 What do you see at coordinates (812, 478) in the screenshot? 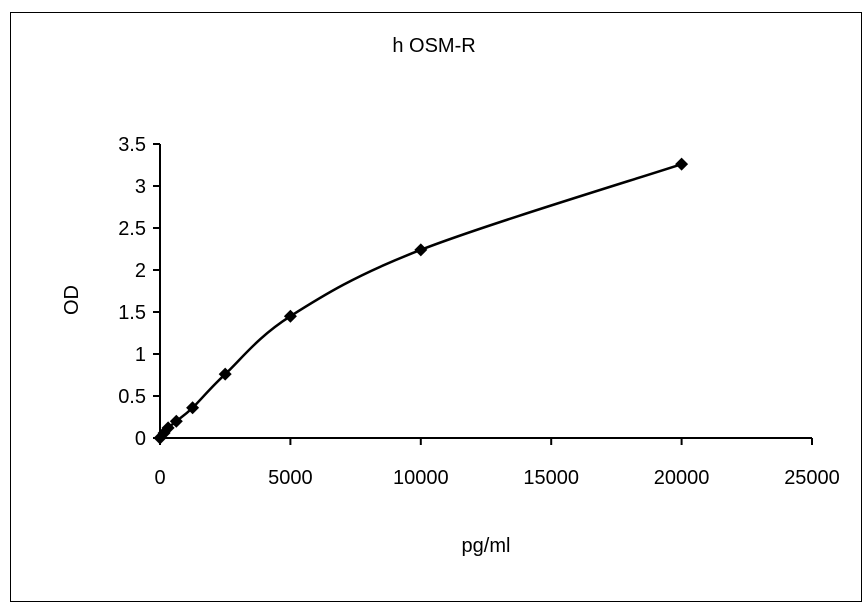
I see `x-tick-label: 25000` at bounding box center [812, 478].